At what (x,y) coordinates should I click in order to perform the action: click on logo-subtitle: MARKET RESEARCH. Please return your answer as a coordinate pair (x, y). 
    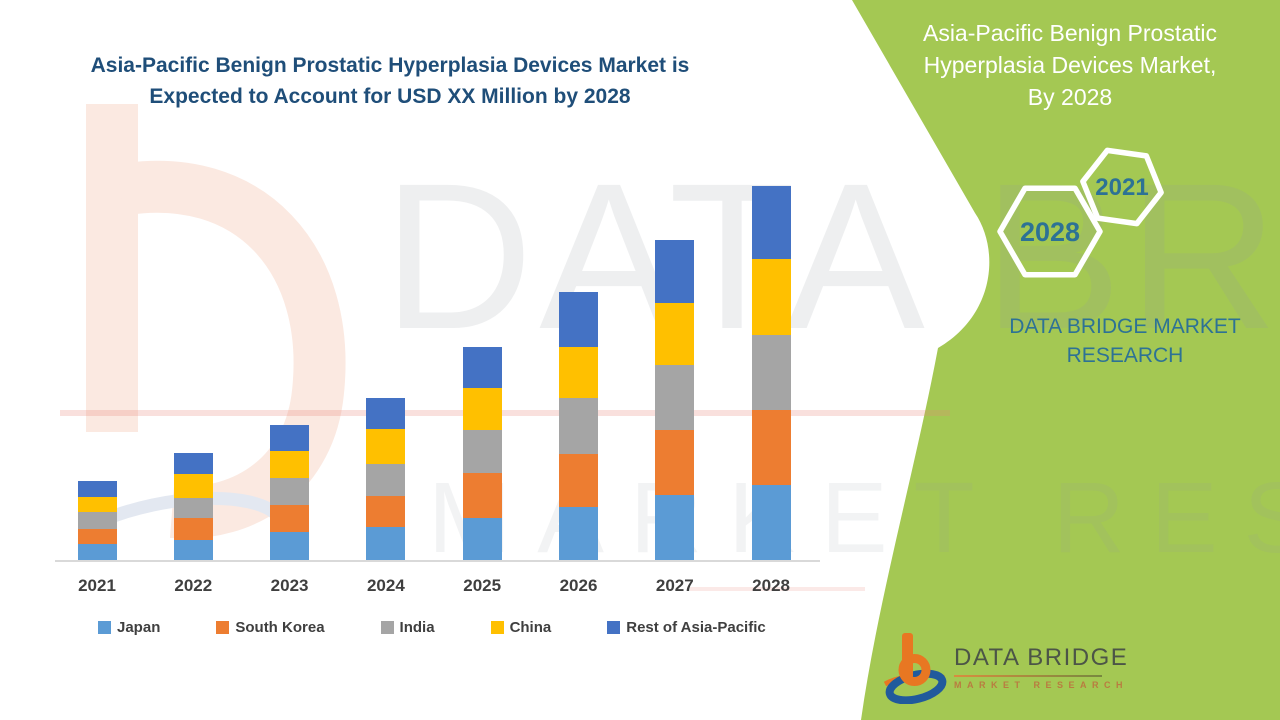
    Looking at the image, I should click on (1041, 685).